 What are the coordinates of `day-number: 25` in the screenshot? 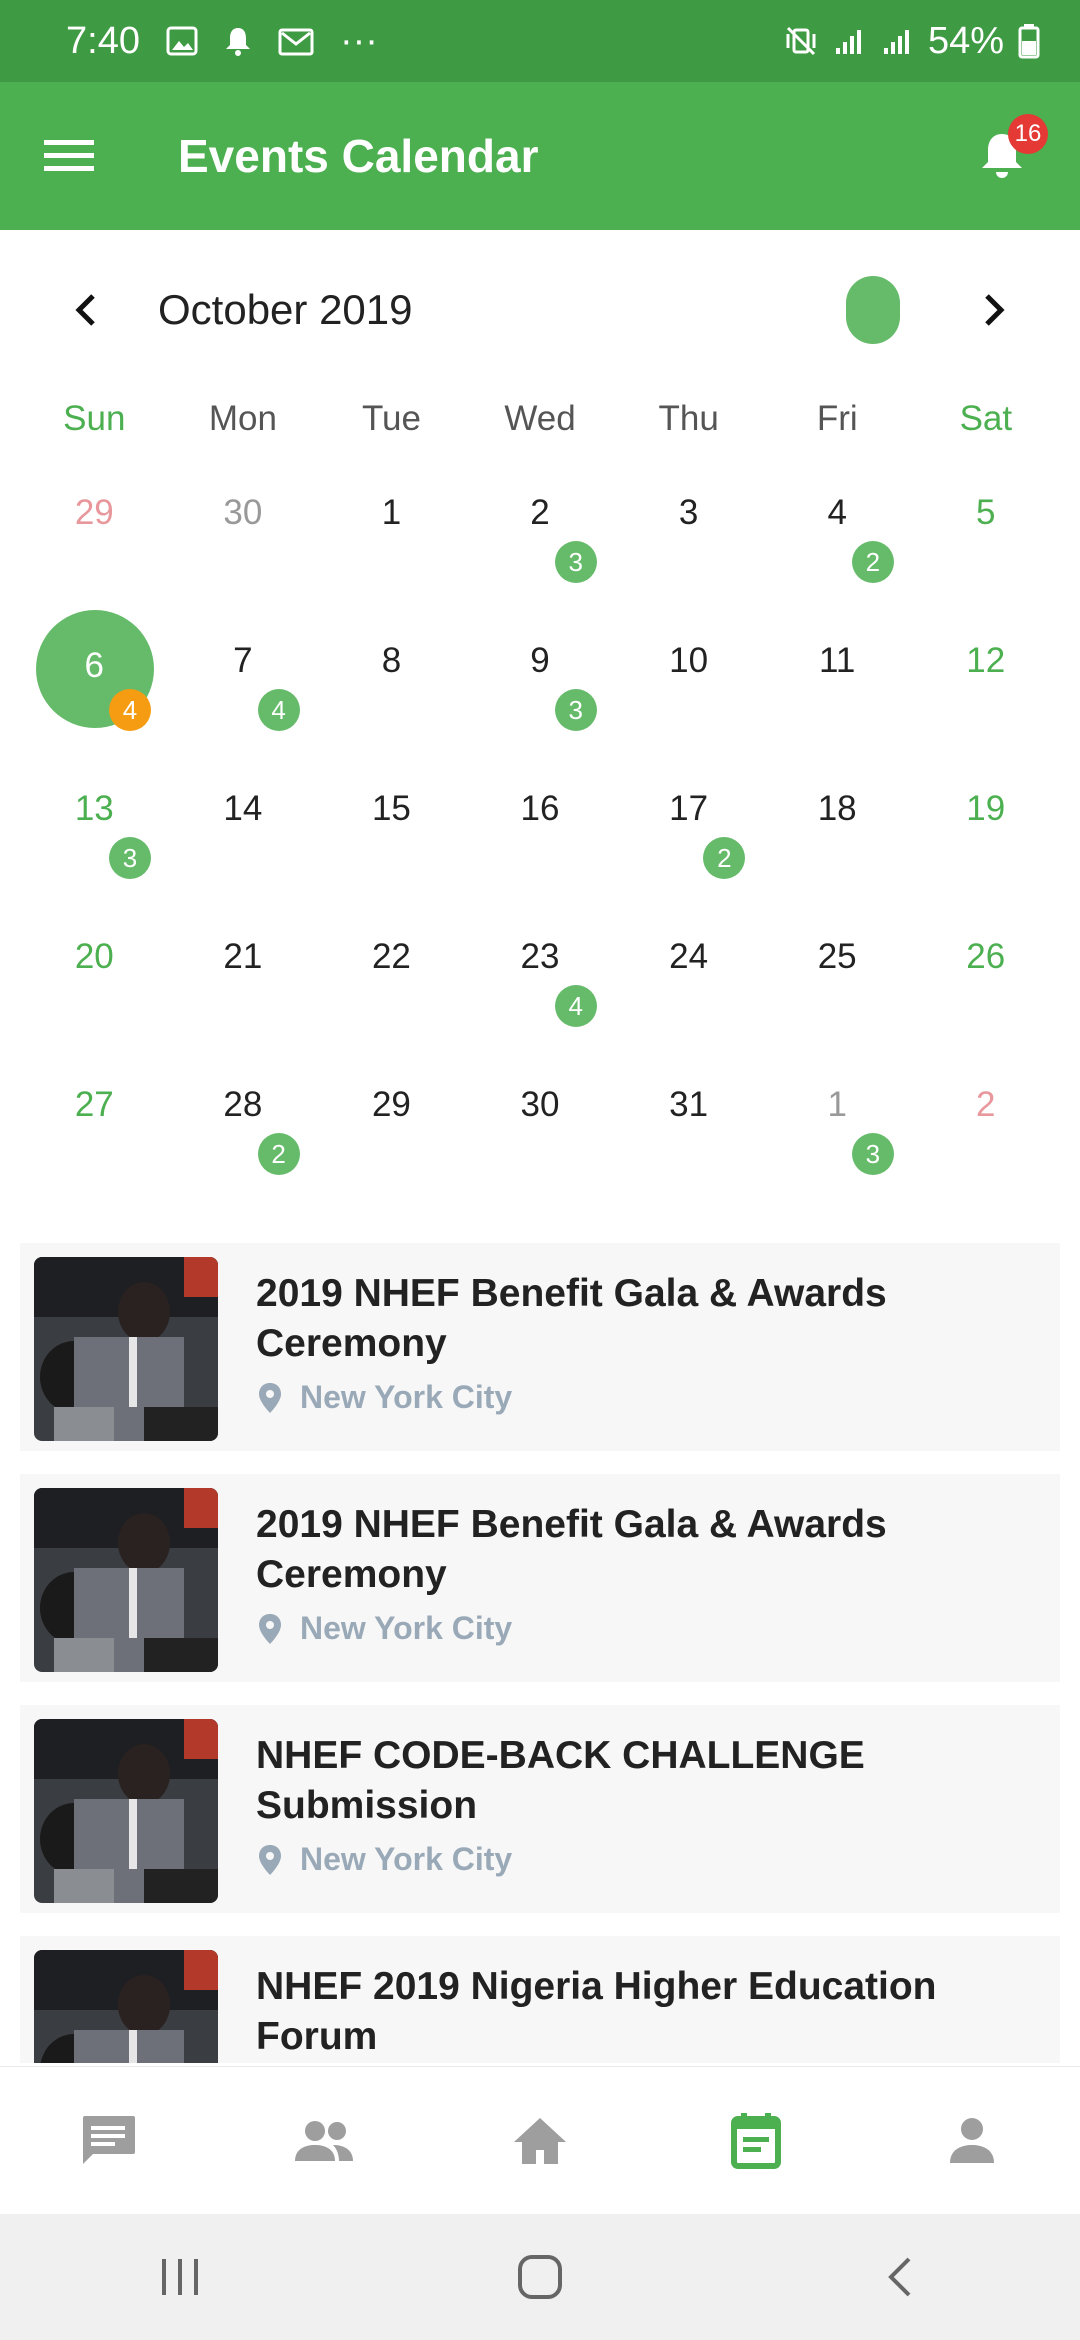 It's located at (837, 956).